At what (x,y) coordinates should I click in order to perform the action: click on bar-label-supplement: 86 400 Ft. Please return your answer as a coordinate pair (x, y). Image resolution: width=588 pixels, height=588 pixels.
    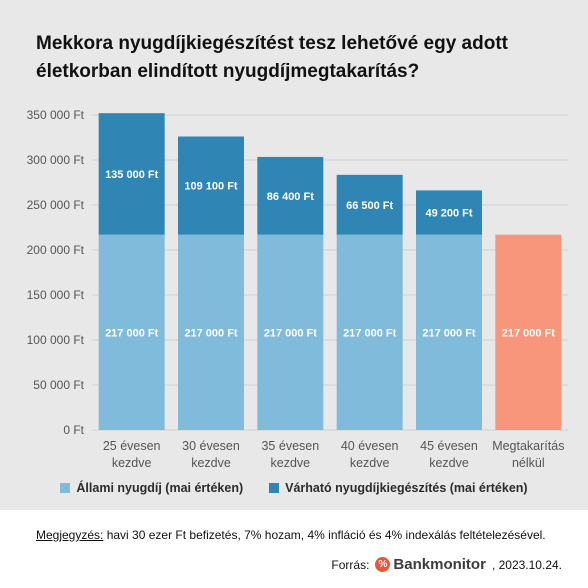
    Looking at the image, I should click on (290, 197).